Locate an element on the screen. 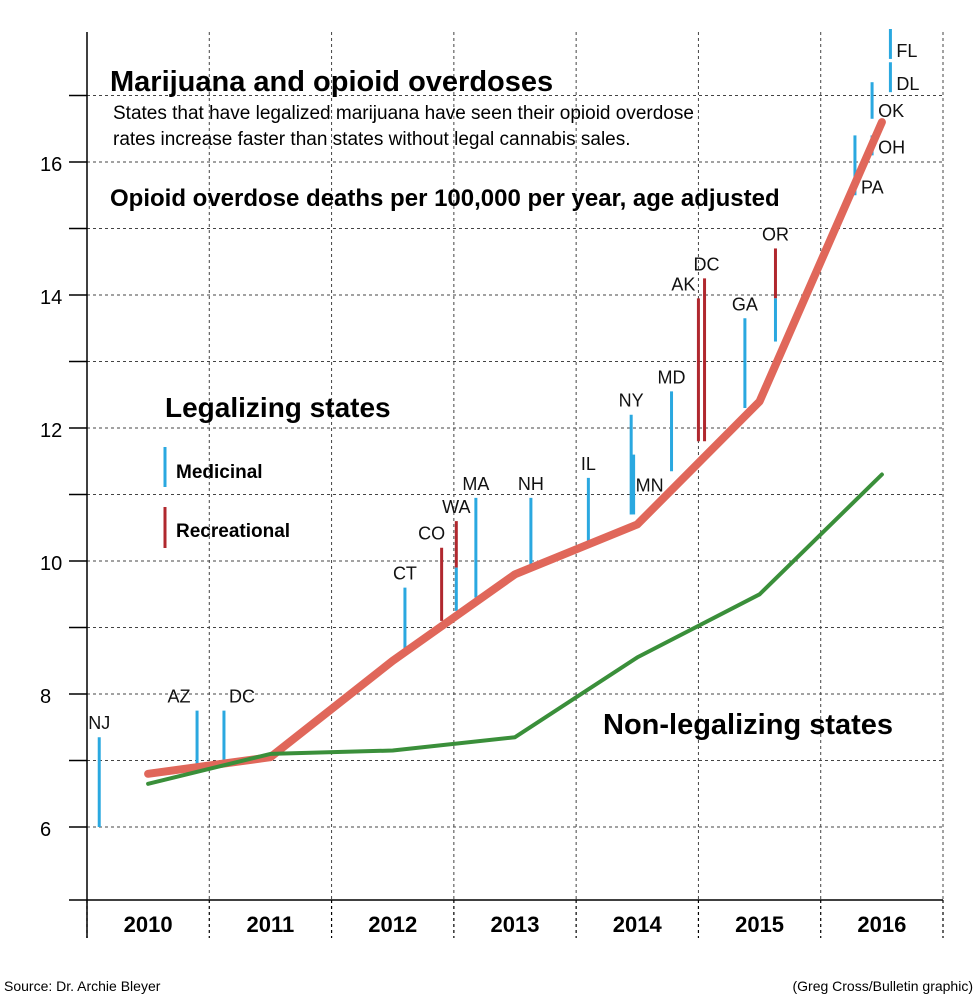  state-label-or: OR is located at coordinates (775, 234).